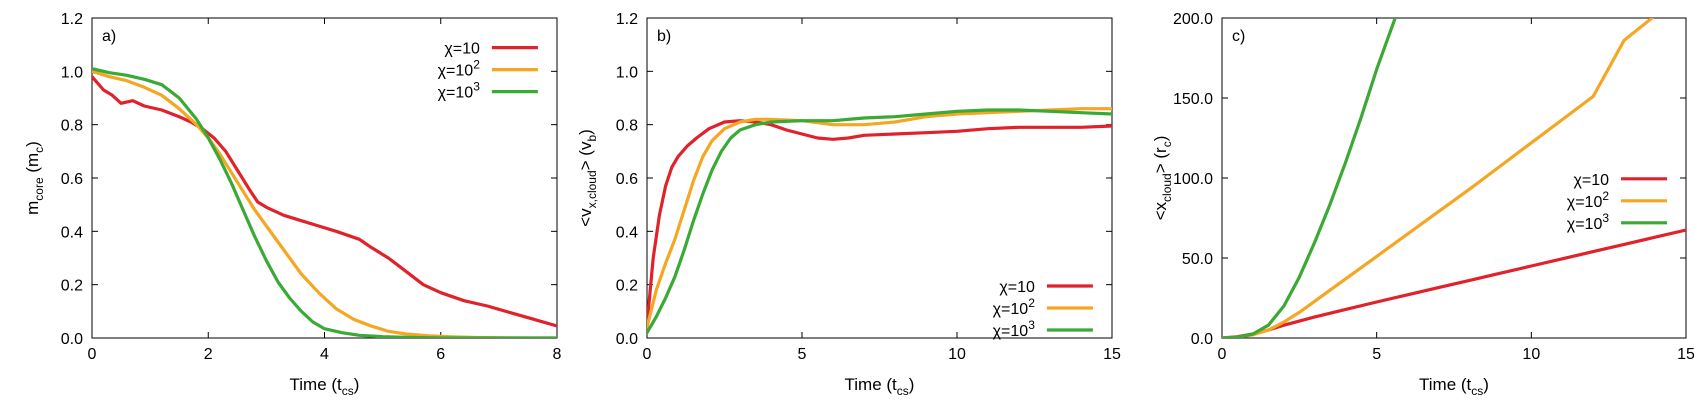  Describe the element at coordinates (1160, 160) in the screenshot. I see `y-axis-label-mid: > (r` at that location.